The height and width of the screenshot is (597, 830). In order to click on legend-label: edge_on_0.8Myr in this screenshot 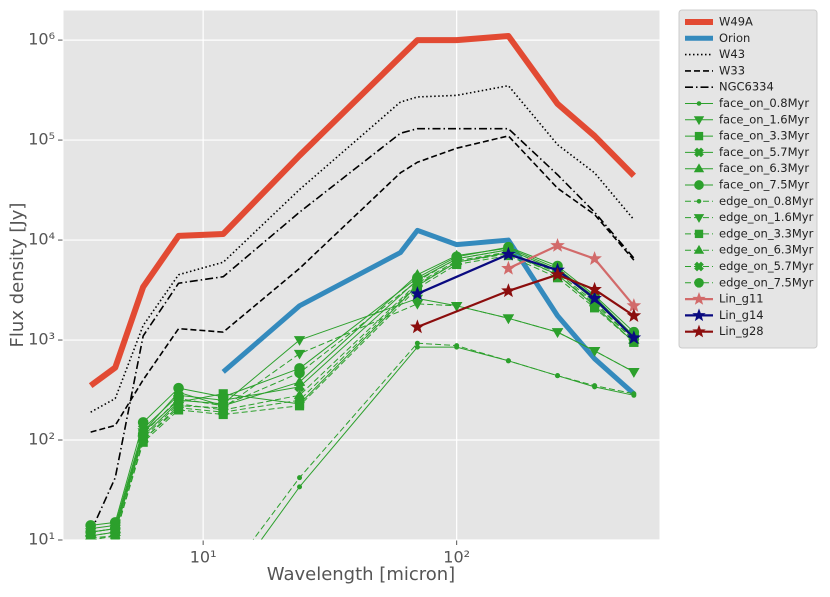, I will do `click(766, 201)`.